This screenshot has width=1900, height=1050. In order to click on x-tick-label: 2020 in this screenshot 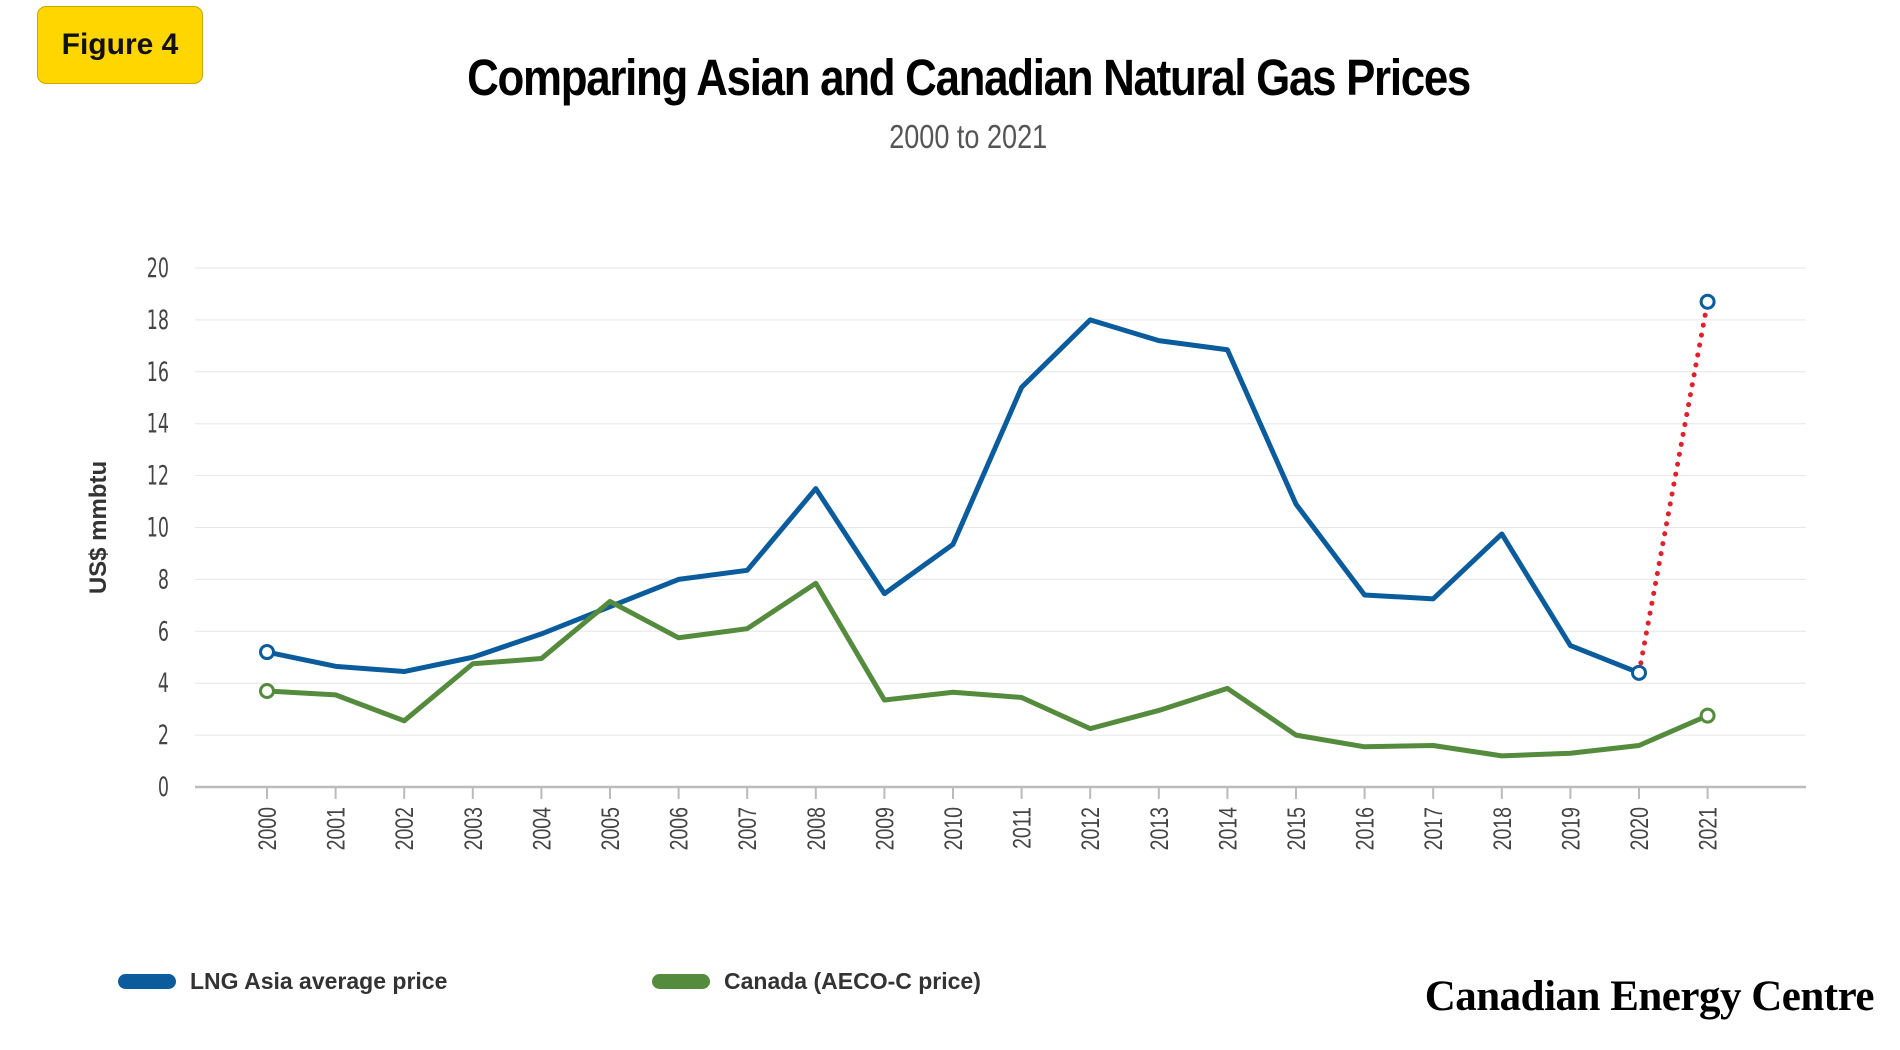, I will do `click(1640, 828)`.